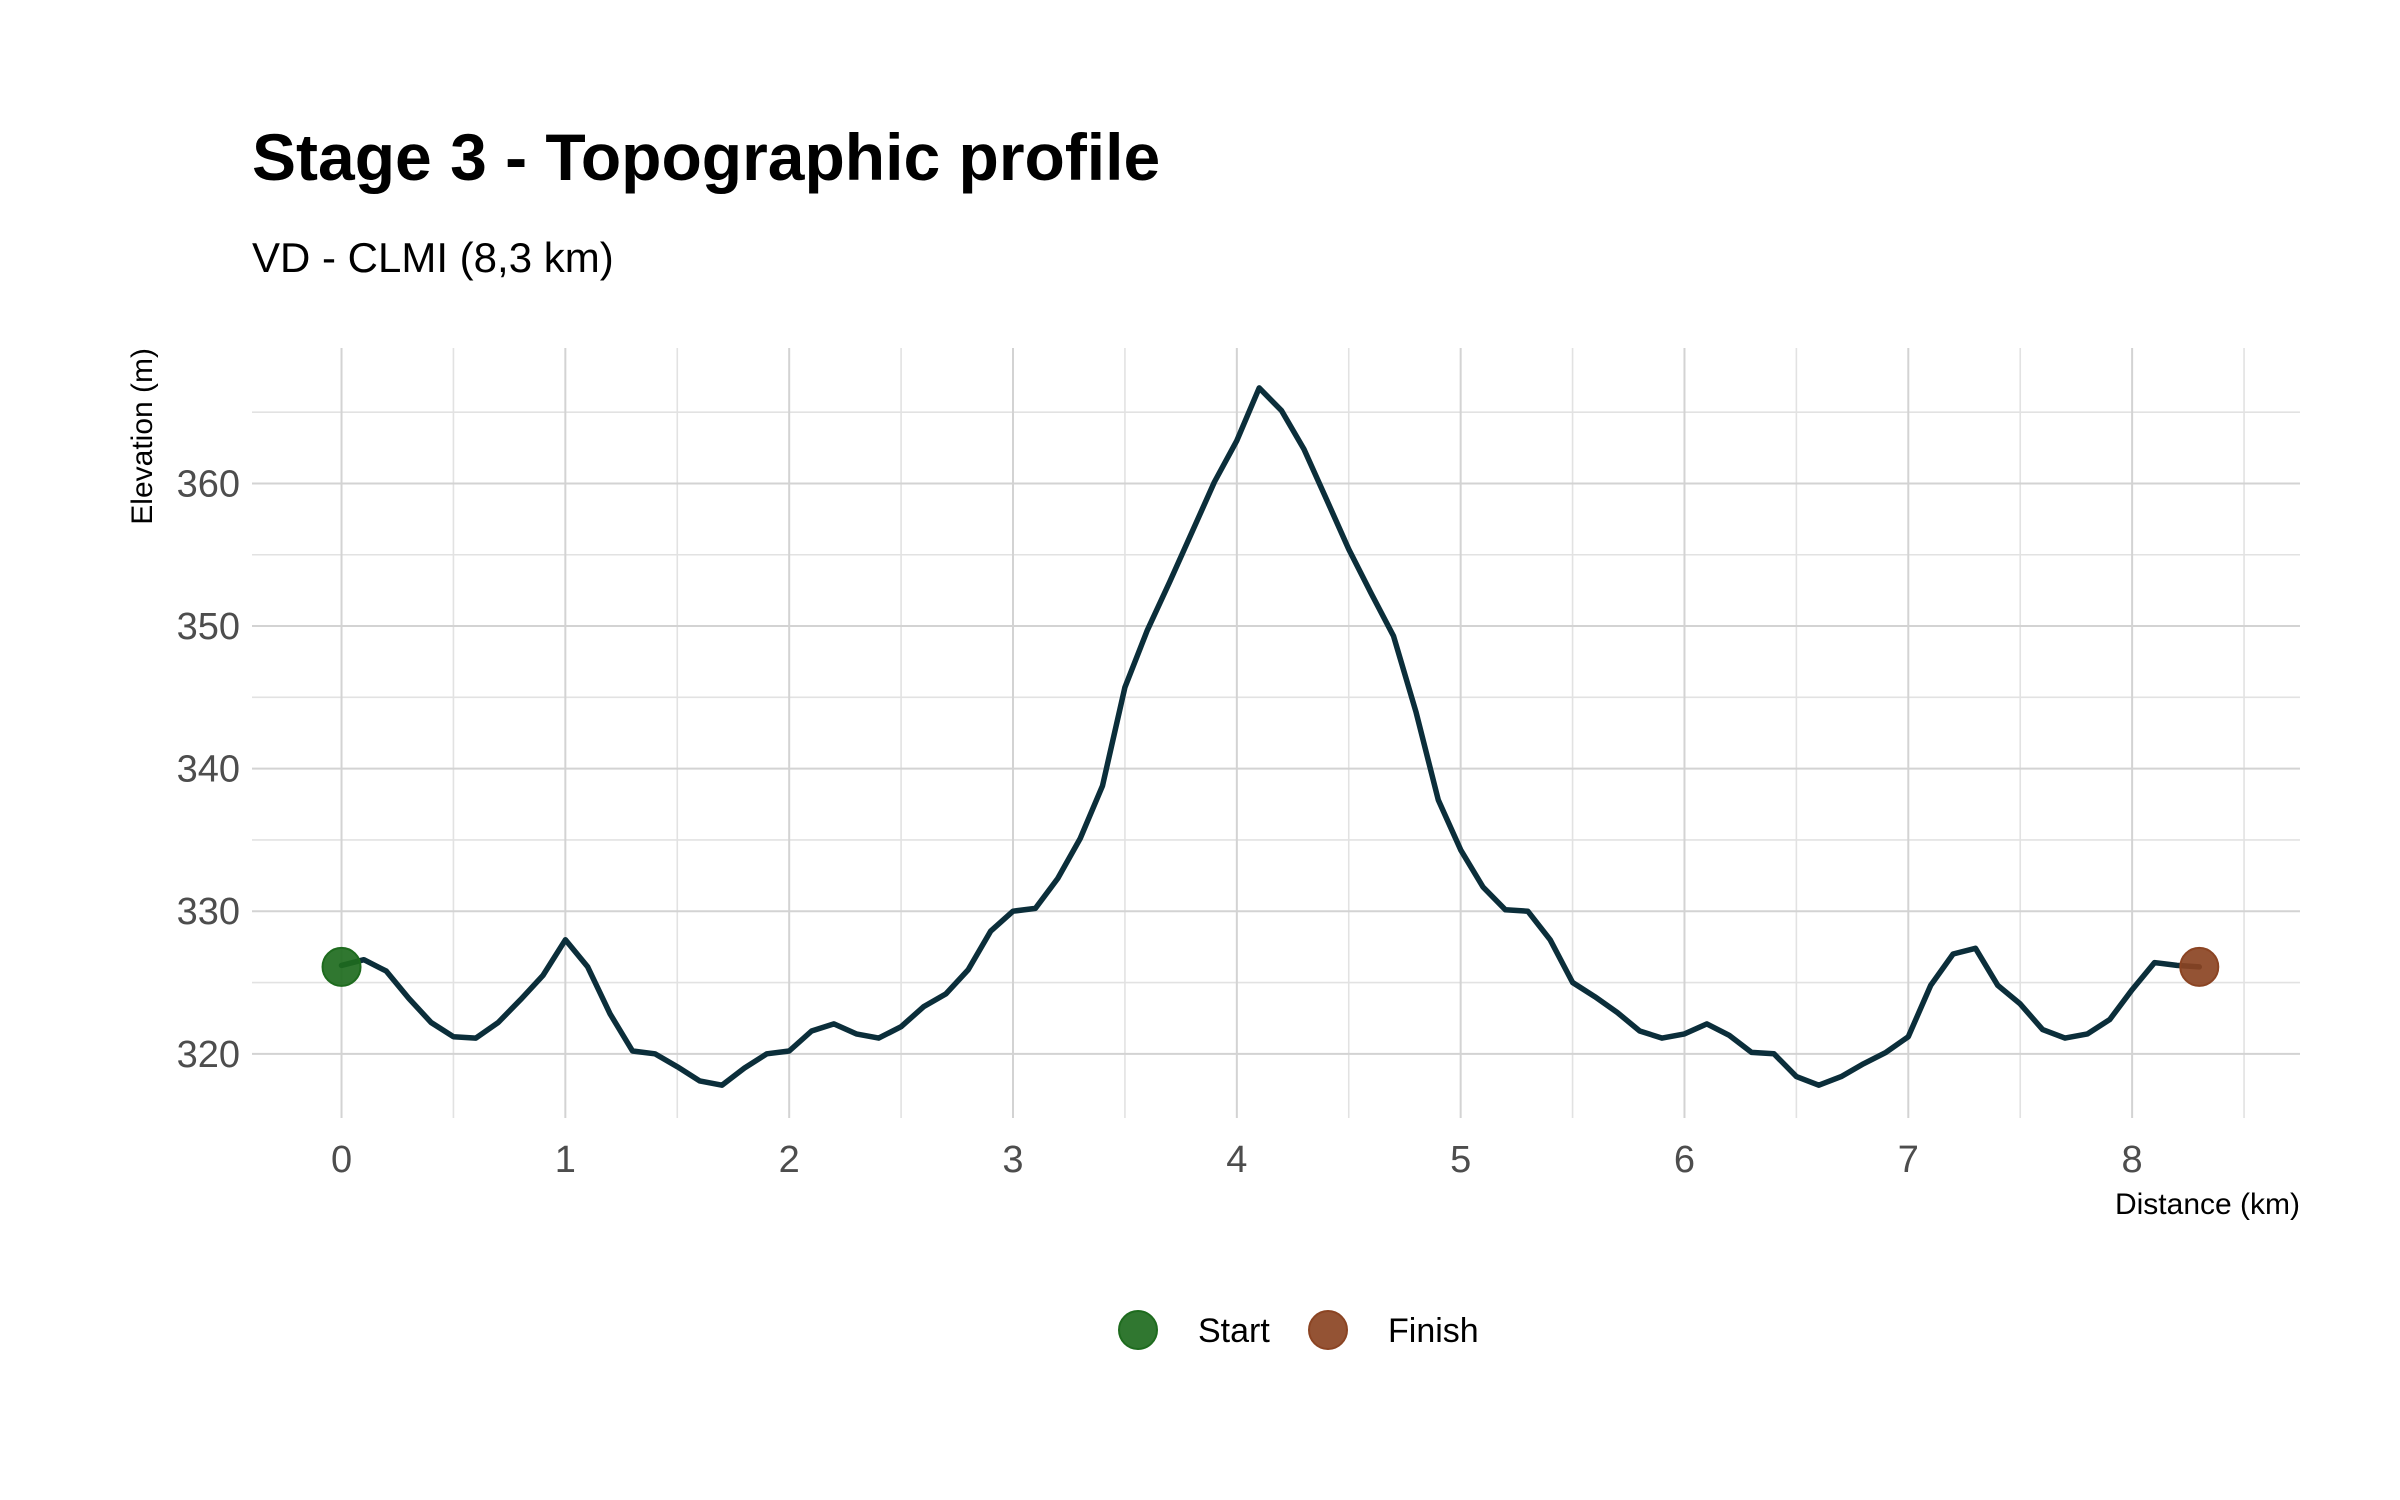 This screenshot has height=1500, width=2400. Describe the element at coordinates (1460, 1160) in the screenshot. I see `x-tick-label: 5` at that location.